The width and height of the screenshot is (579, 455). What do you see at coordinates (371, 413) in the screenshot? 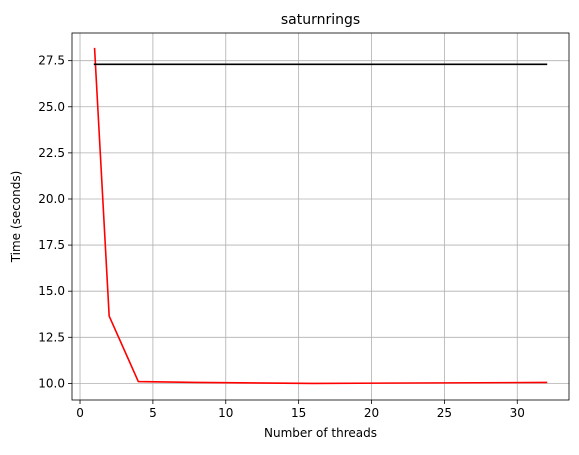
I see `x-tick-label: 20` at bounding box center [371, 413].